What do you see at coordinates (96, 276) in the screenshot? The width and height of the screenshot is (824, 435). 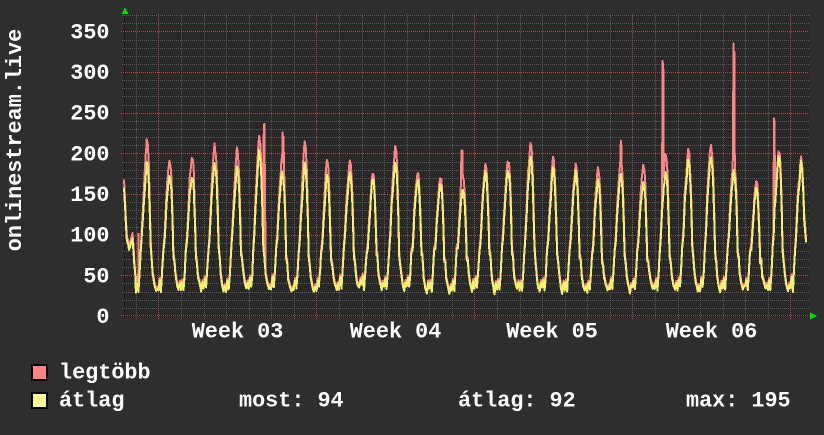 I see `svg-text: 50` at bounding box center [96, 276].